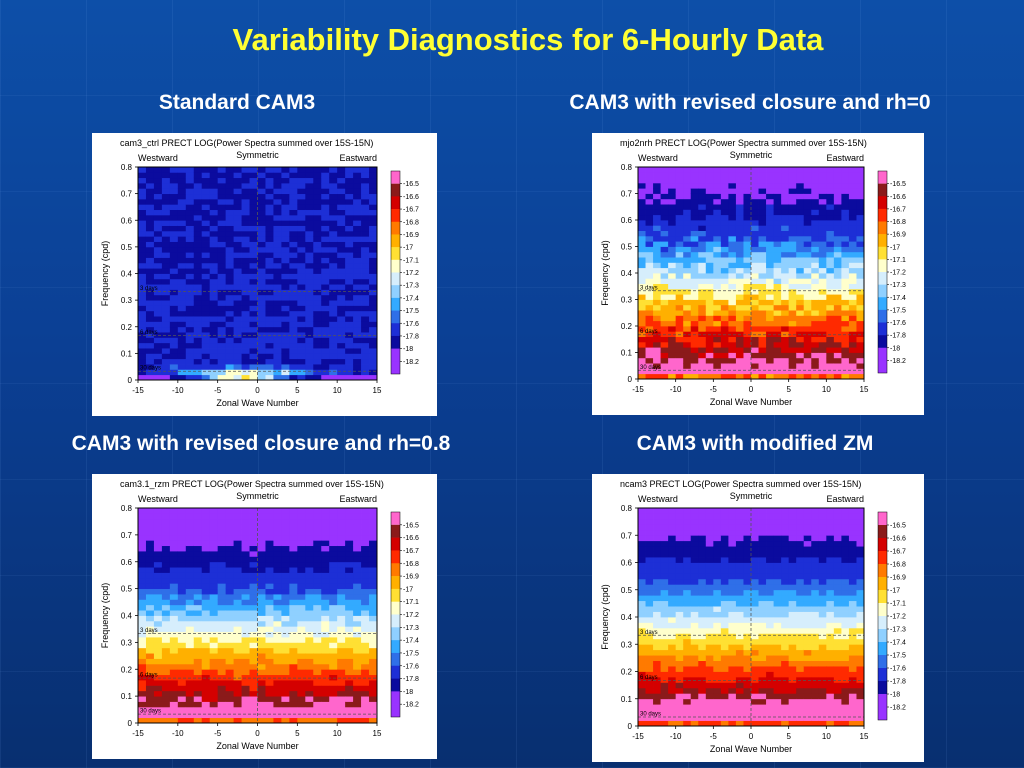  What do you see at coordinates (882, 316) in the screenshot?
I see `colorbar-swatch` at bounding box center [882, 316].